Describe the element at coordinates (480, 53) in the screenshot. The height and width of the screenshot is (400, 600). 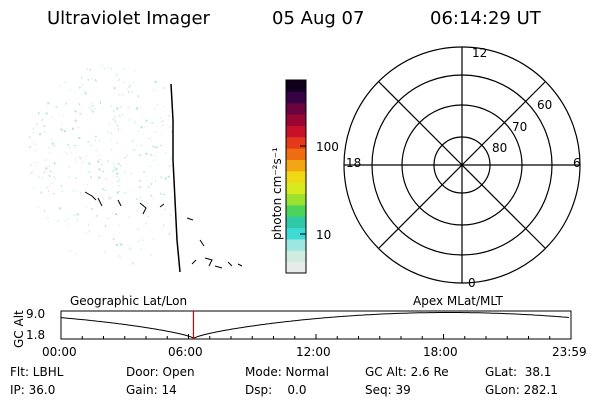
I see `mlt-label-12: 12` at that location.